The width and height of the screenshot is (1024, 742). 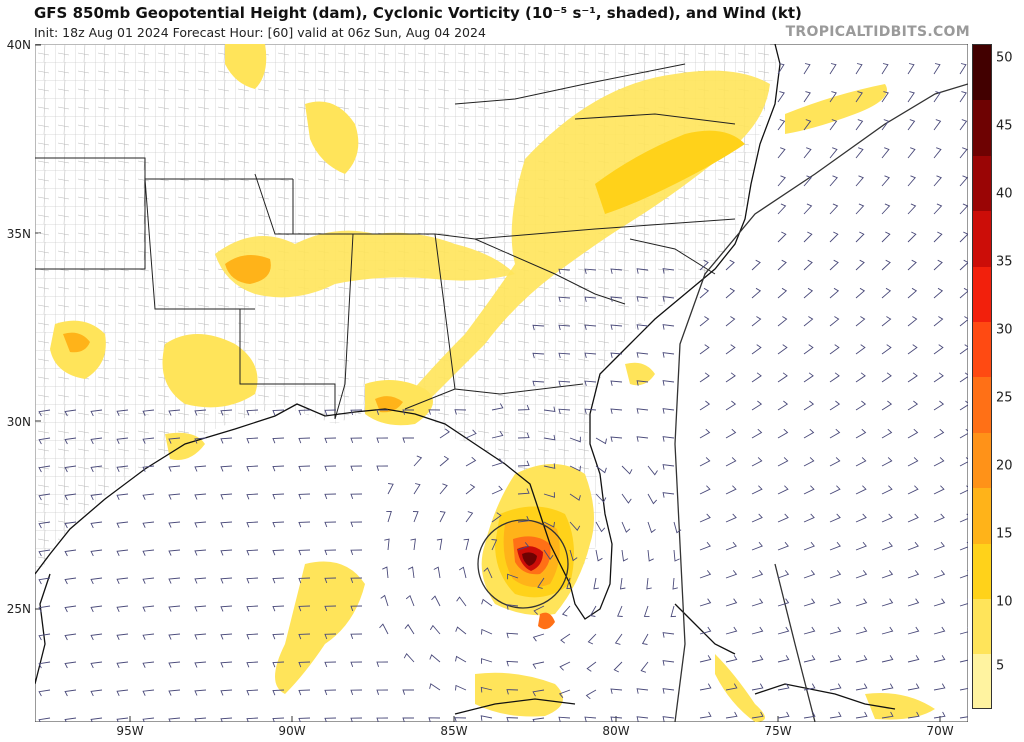 I want to click on lon-label-85w: 85W, so click(x=454, y=731).